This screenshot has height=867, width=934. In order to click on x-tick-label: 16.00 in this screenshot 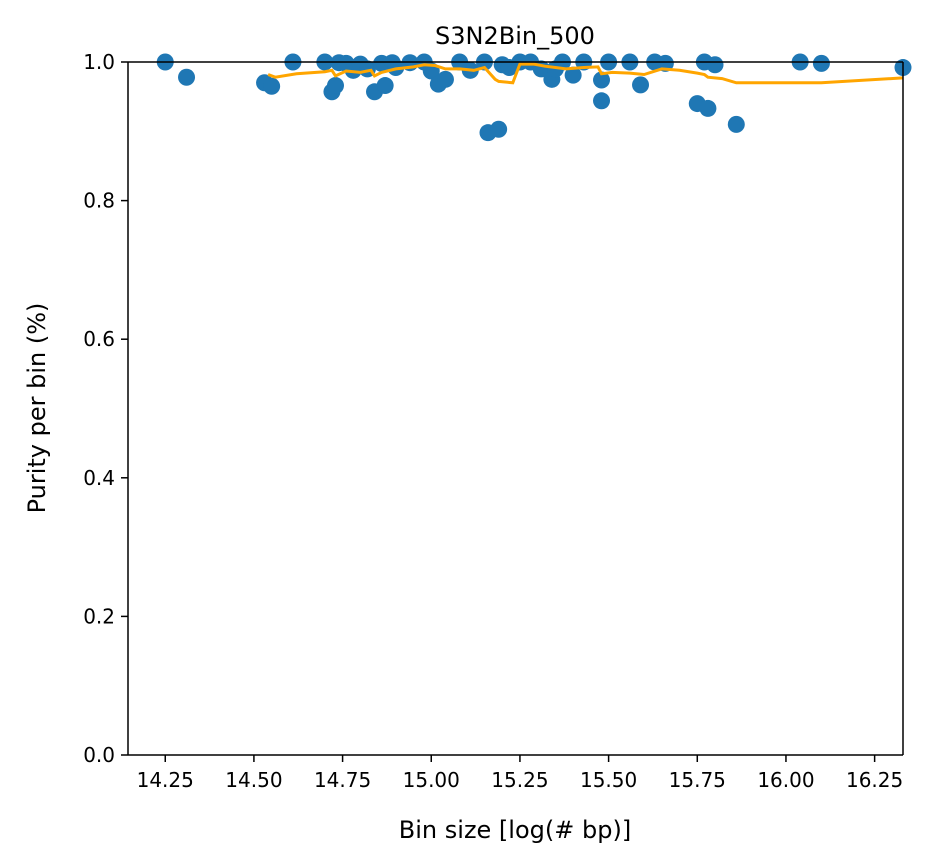, I will do `click(785, 780)`.